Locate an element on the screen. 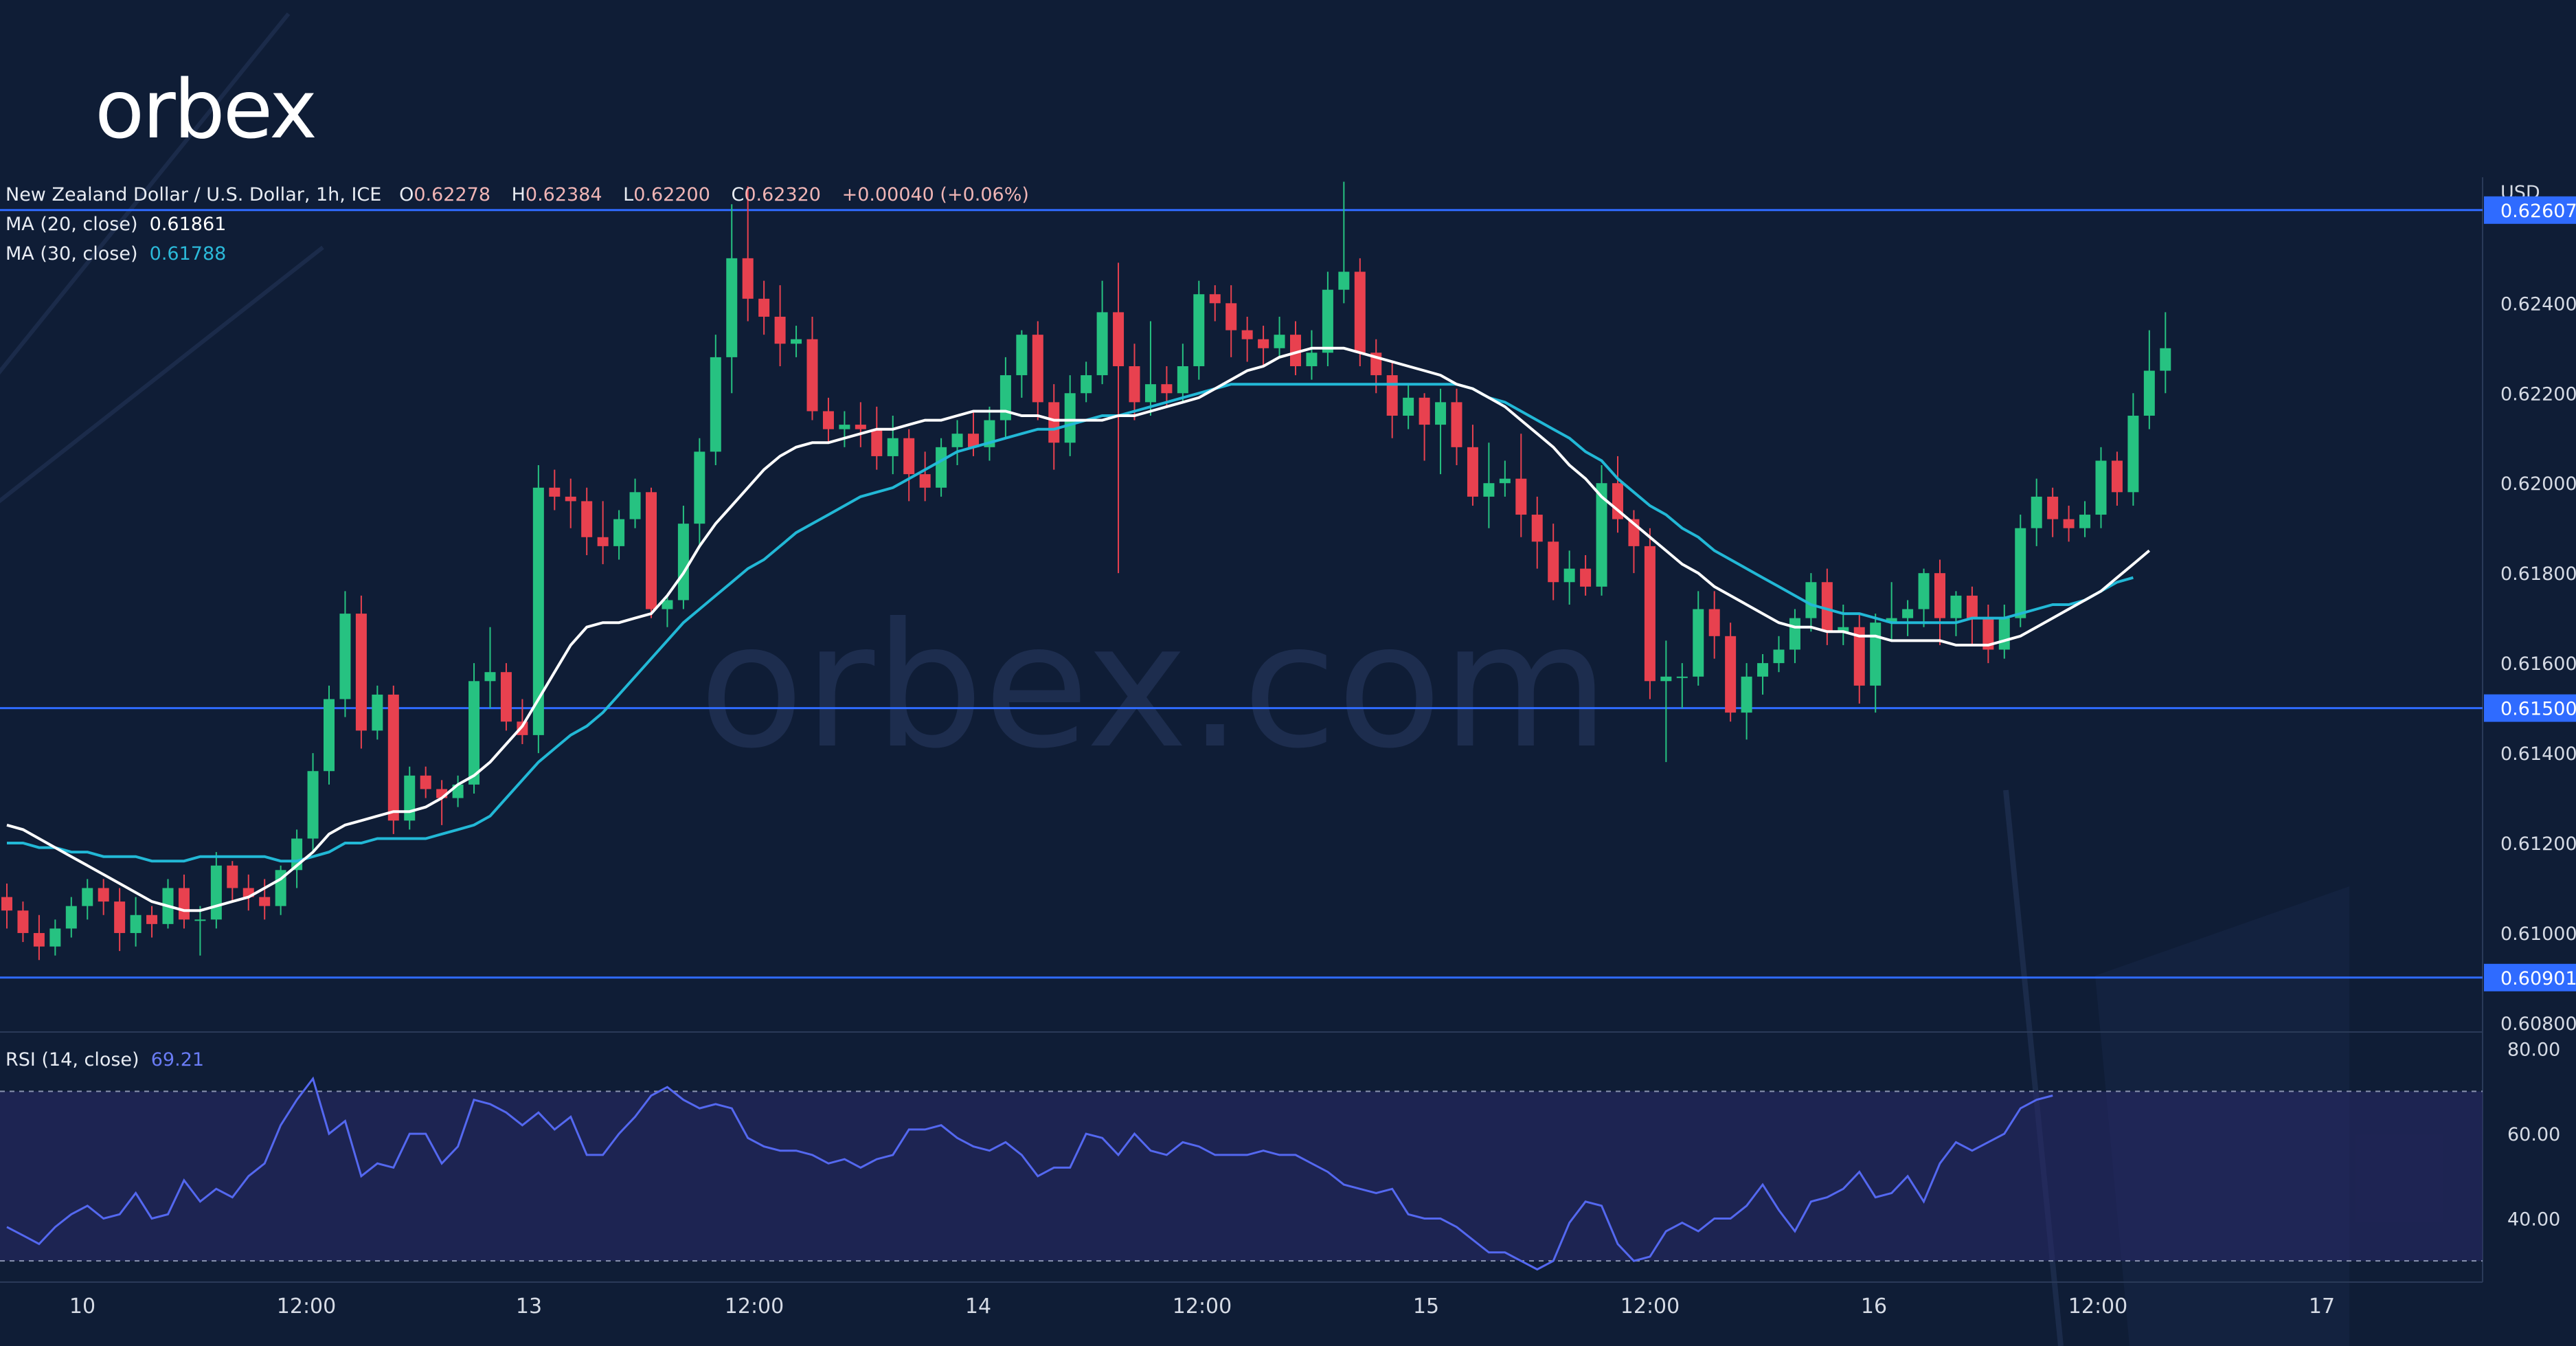  time-tick-label: 16 is located at coordinates (1874, 1306).